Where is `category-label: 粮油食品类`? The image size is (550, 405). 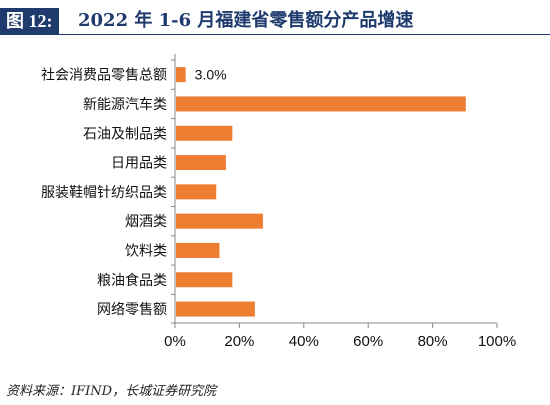 category-label: 粮油食品类 is located at coordinates (132, 280).